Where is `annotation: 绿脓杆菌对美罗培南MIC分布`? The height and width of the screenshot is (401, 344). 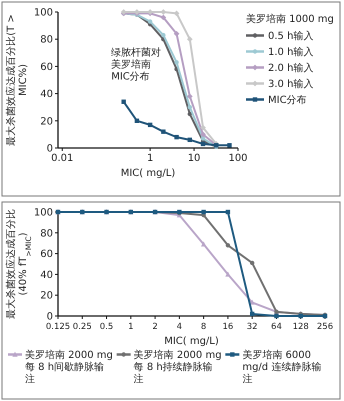 annotation: 绿脓杆菌对美罗培南MIC分布 is located at coordinates (136, 64).